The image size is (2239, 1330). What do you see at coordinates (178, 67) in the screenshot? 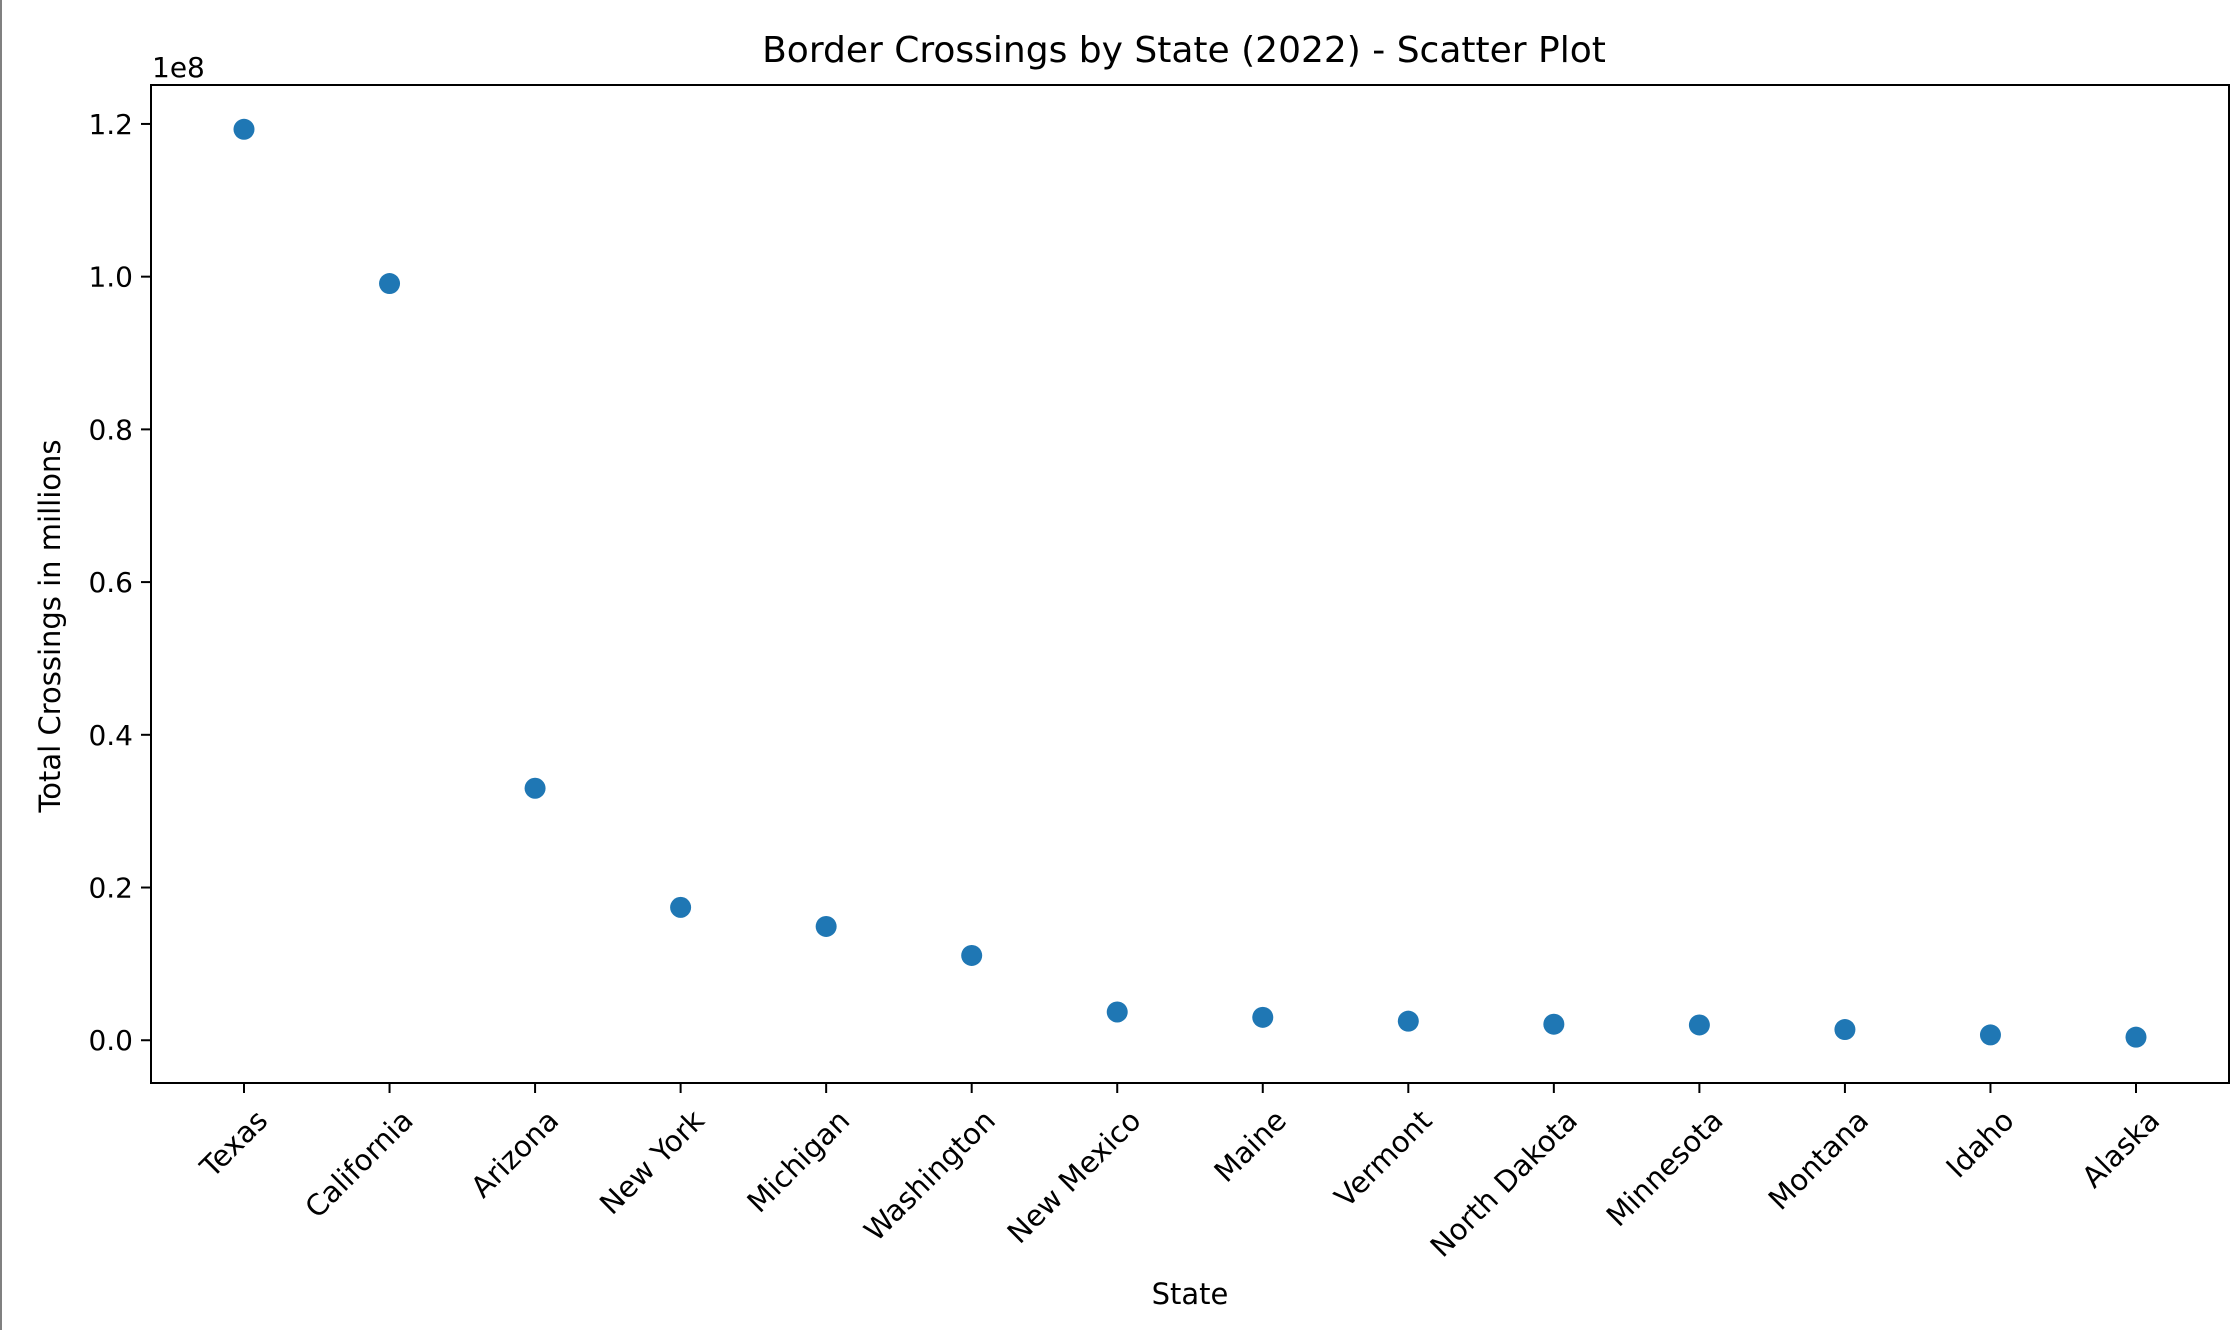
I see `y-axis-offset-label: 1e8` at bounding box center [178, 67].